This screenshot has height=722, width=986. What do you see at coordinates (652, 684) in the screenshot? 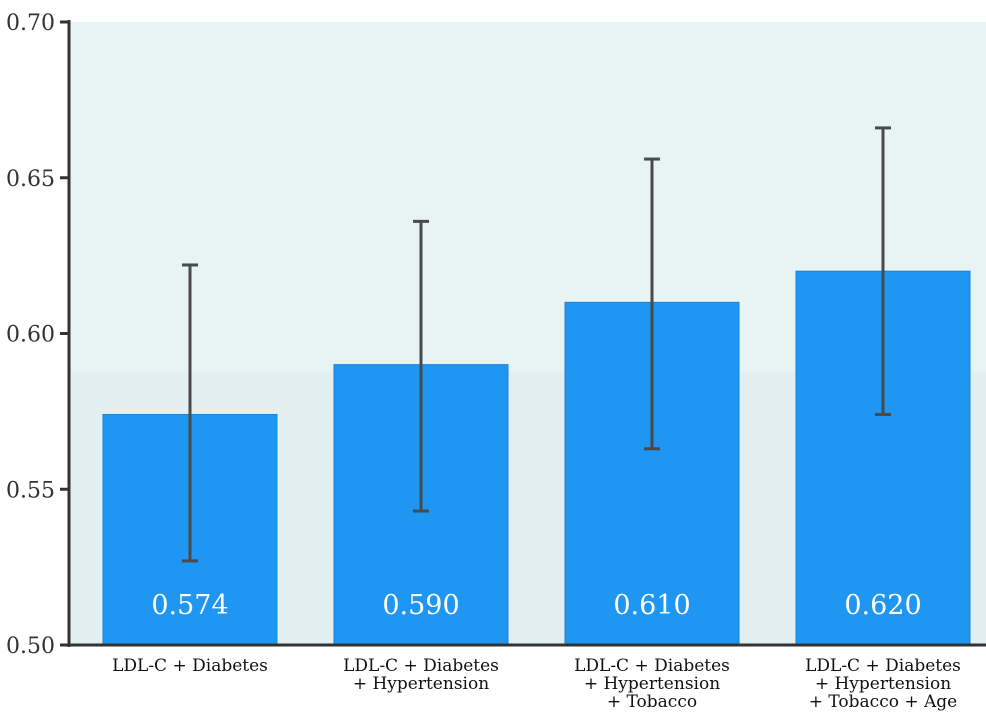
I see `x-category-label-3: LDL-C + Diabetes + Hypertension + Tobacco` at bounding box center [652, 684].